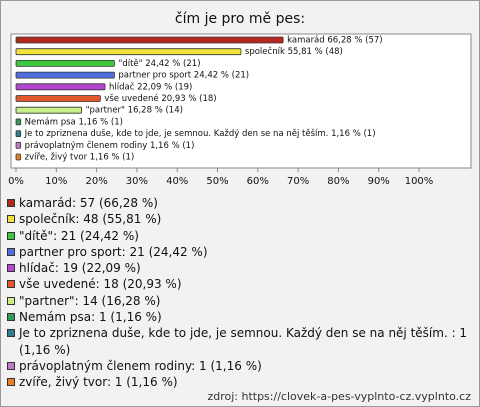  I want to click on legend-item: Nemám psa: 1 (1,16 %), so click(238, 317).